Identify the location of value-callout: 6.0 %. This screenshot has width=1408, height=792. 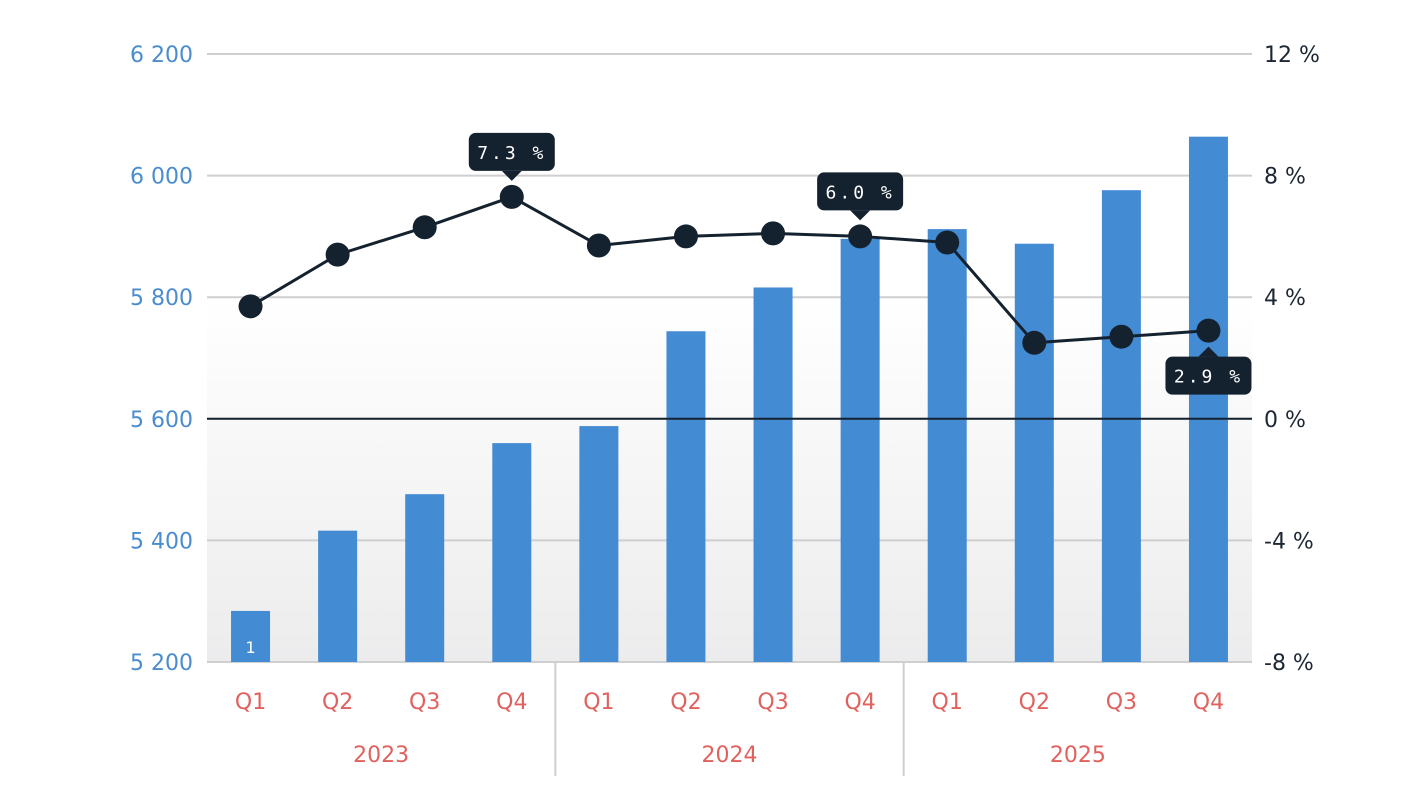
(860, 196).